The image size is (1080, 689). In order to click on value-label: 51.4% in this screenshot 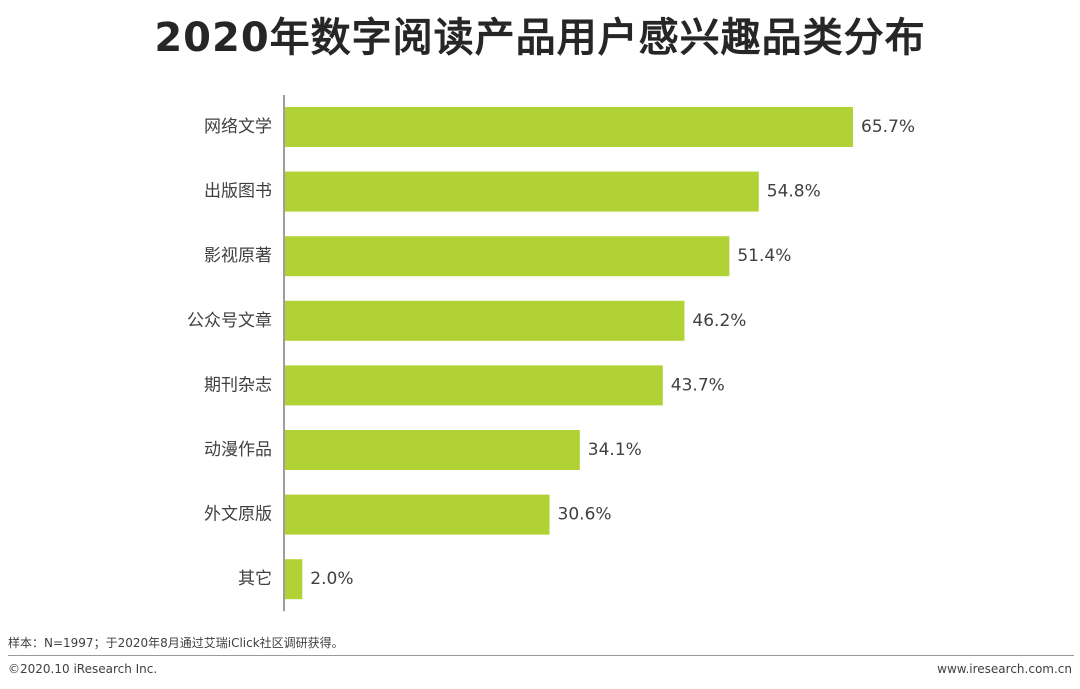, I will do `click(764, 256)`.